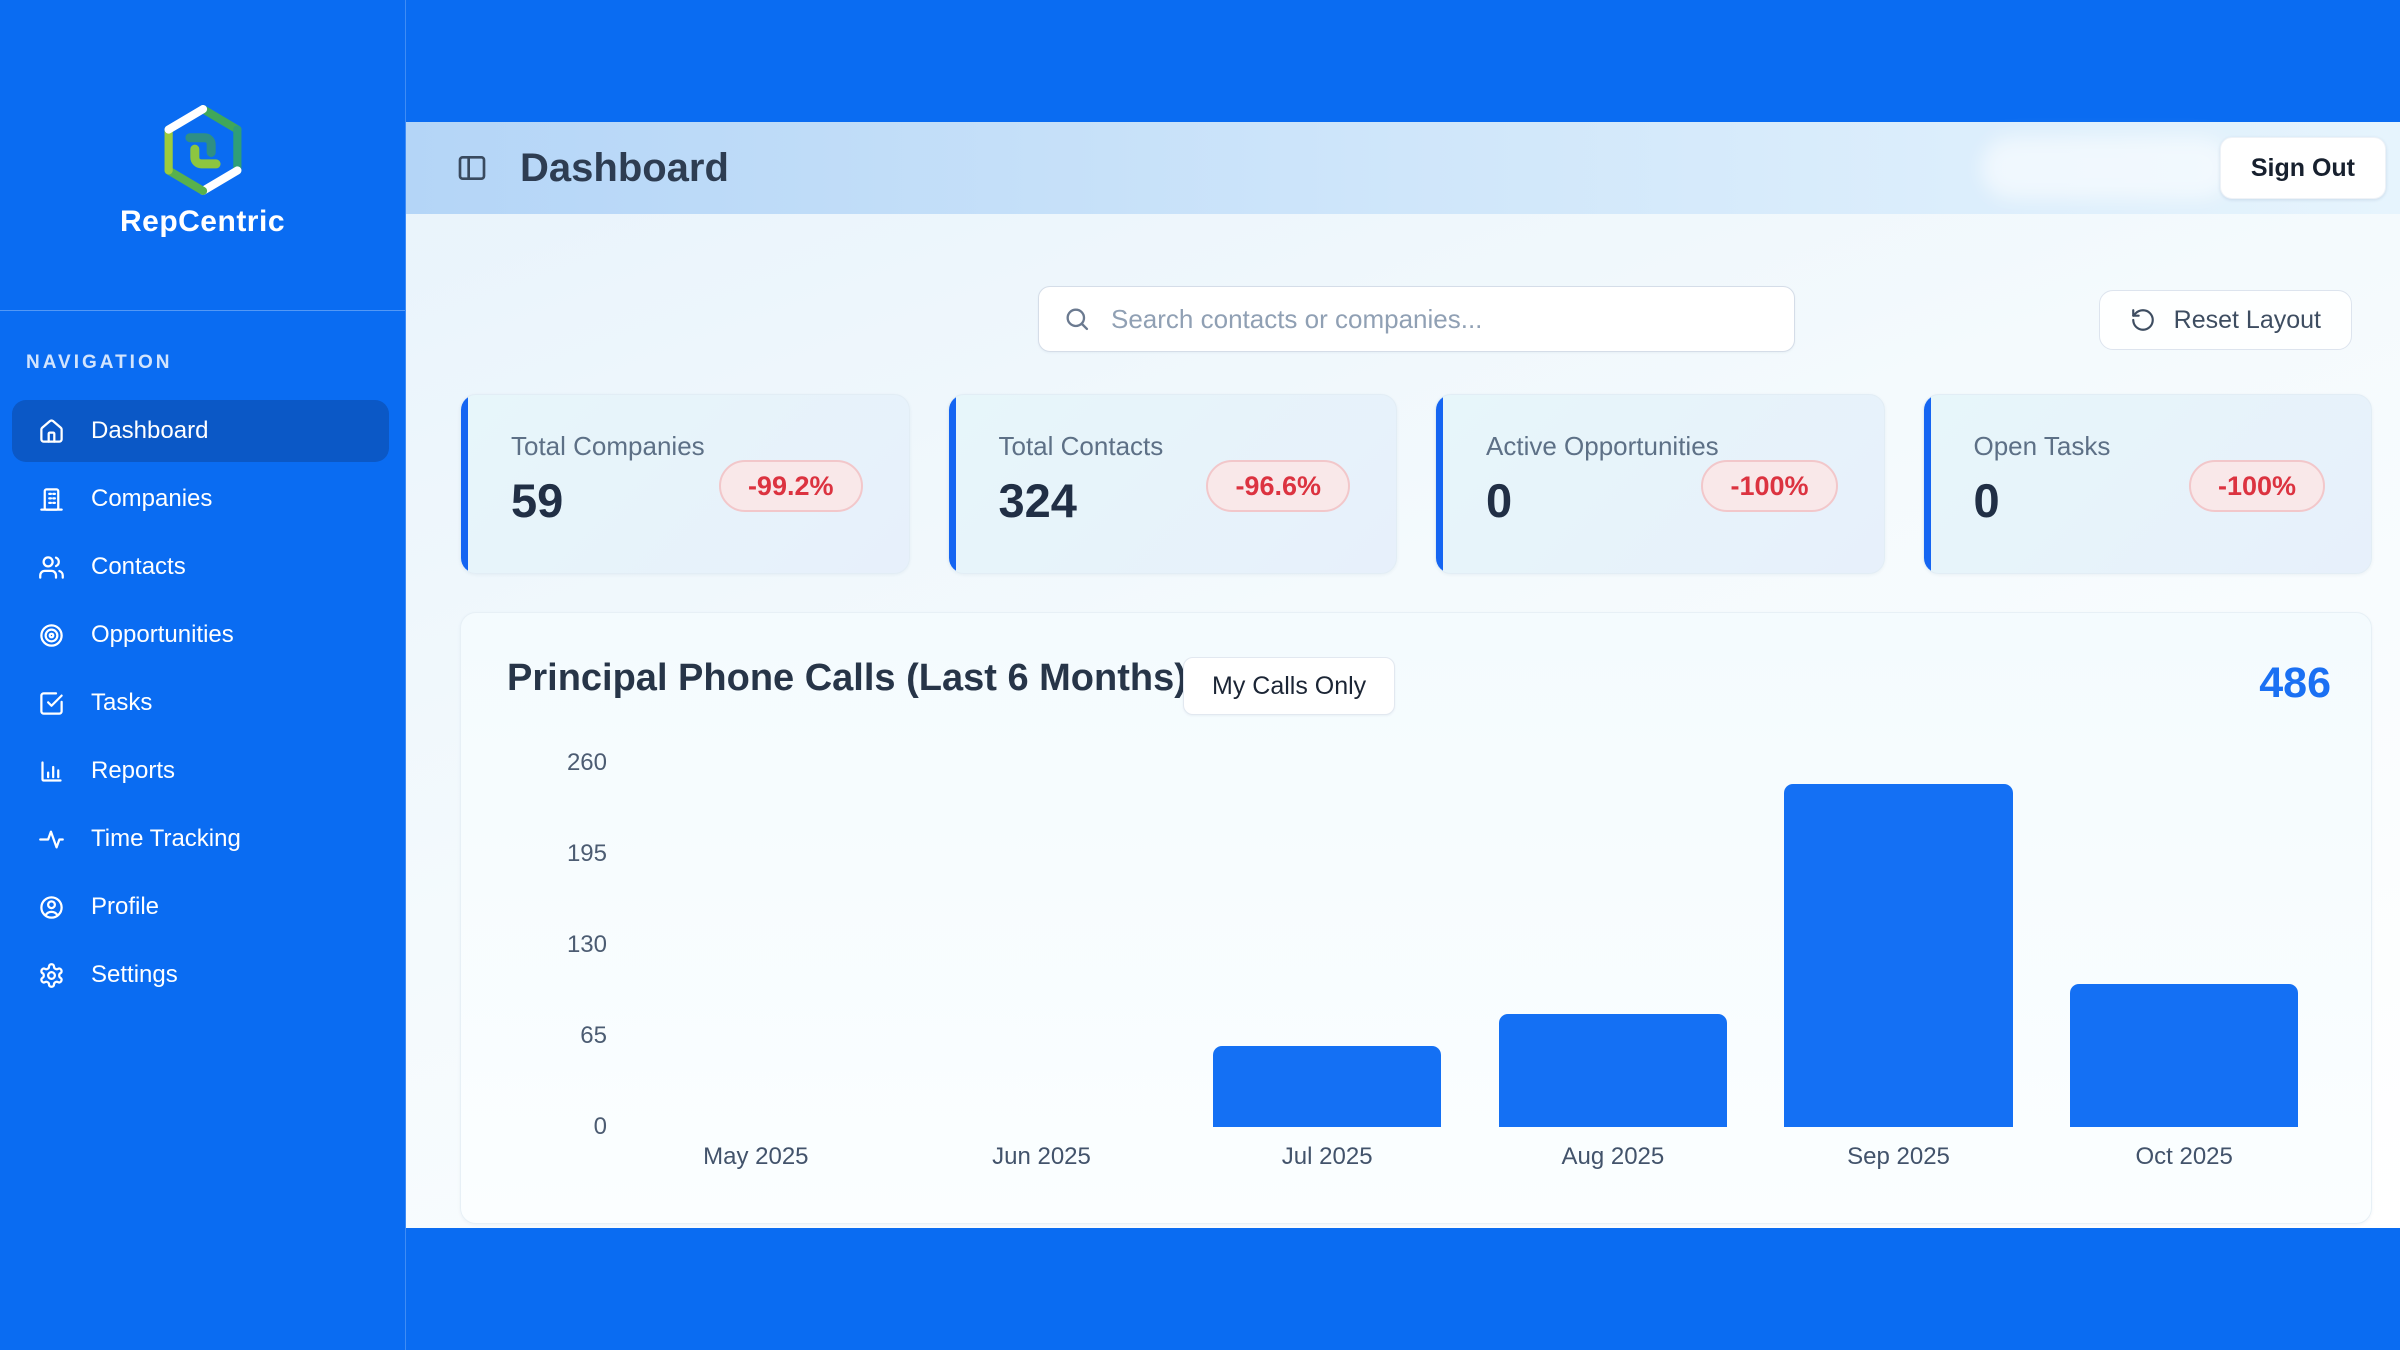  Describe the element at coordinates (200, 975) in the screenshot. I see `sidebar-item-settings: Settings` at that location.